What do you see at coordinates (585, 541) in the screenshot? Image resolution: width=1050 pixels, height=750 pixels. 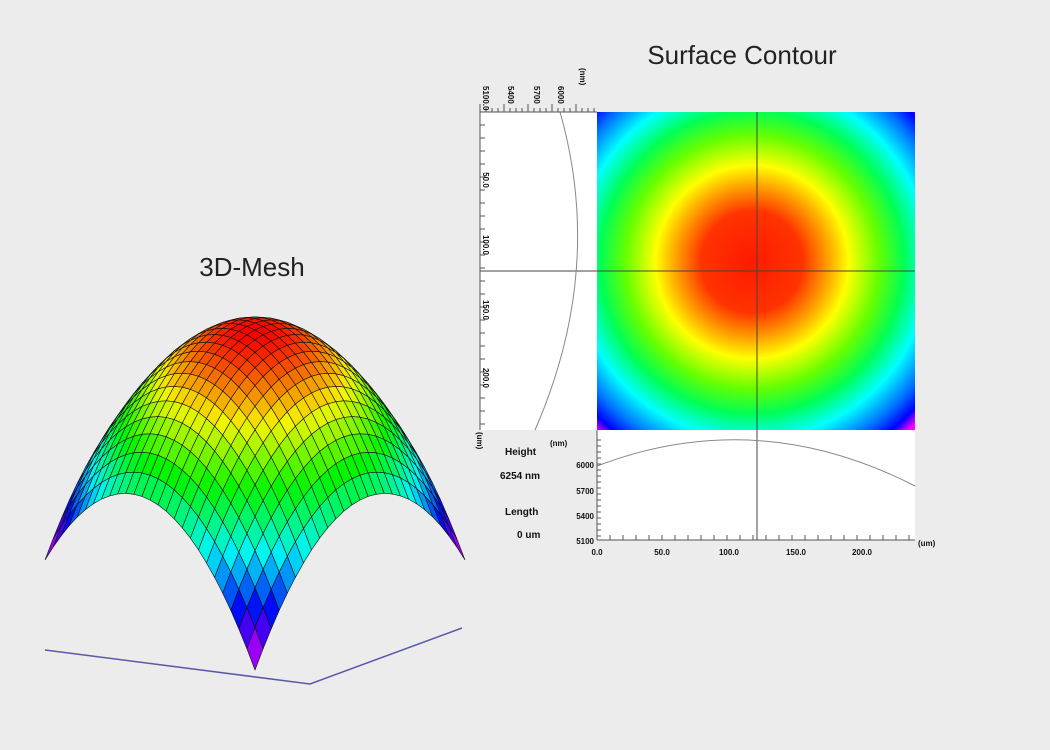 I see `y-tick-label: 5100` at bounding box center [585, 541].